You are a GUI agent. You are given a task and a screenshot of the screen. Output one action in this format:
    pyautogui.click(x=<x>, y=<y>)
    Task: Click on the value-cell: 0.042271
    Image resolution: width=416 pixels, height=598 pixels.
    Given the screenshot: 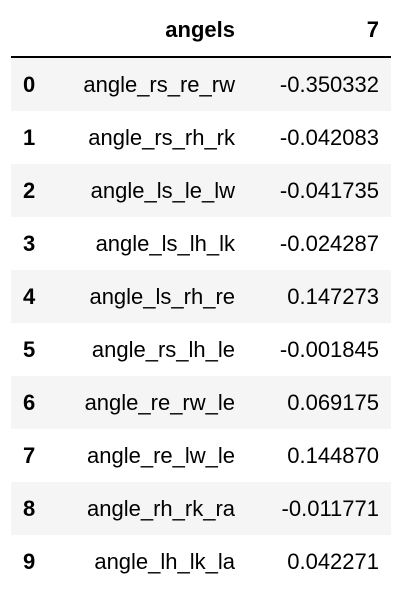 What is the action you would take?
    pyautogui.click(x=333, y=561)
    